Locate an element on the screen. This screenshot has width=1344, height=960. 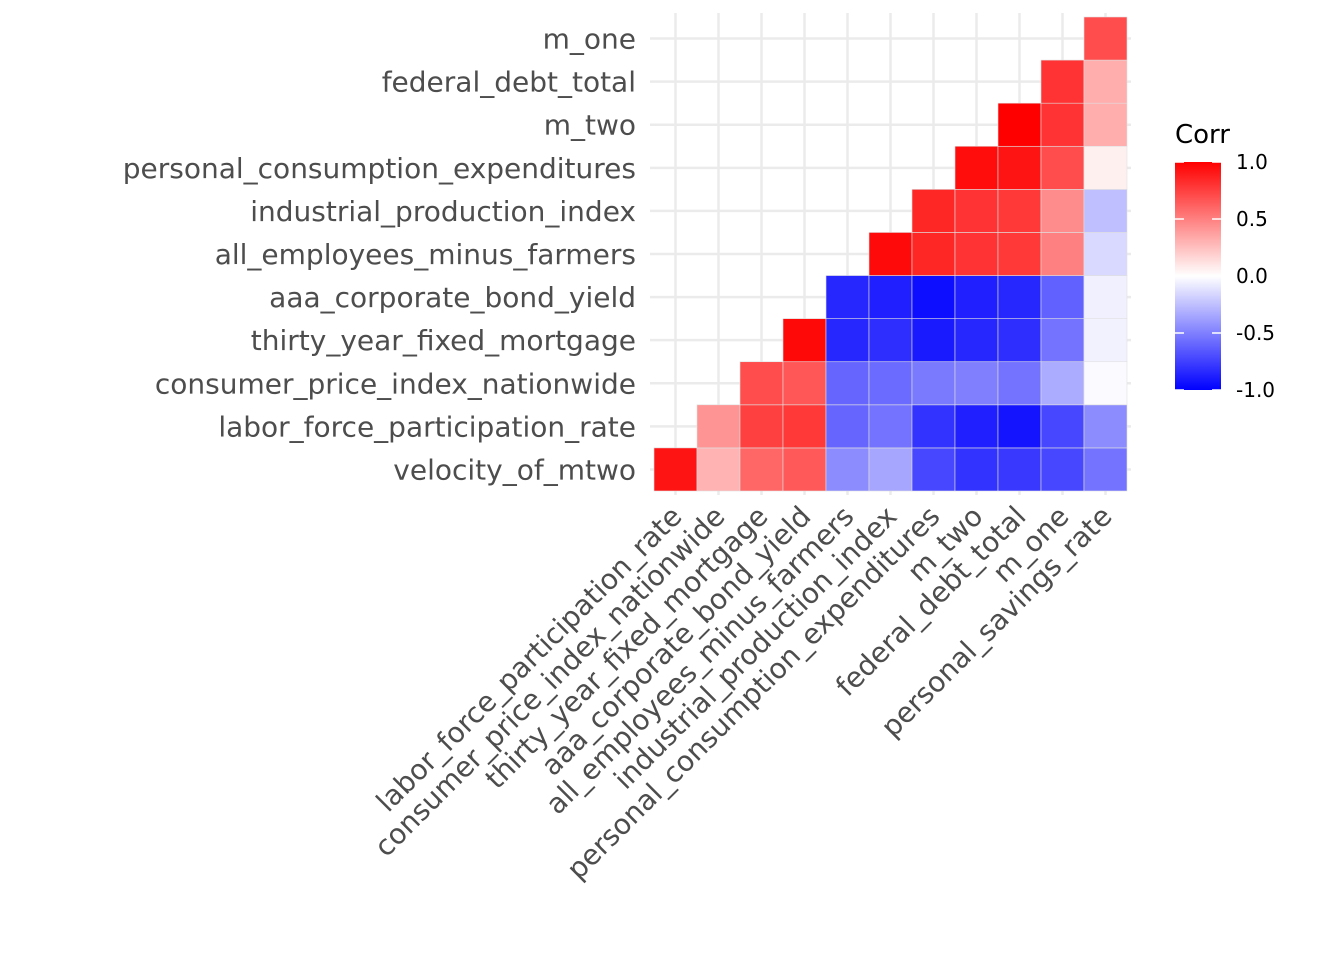
legend-tick-label: 0.0 is located at coordinates (1252, 276).